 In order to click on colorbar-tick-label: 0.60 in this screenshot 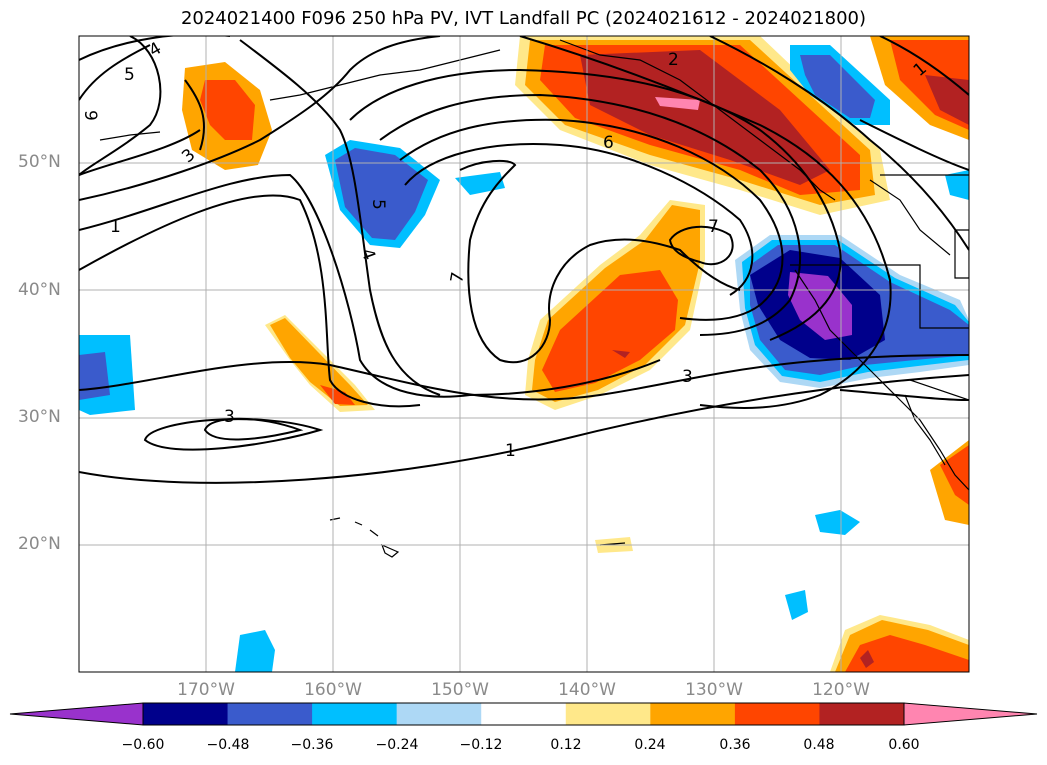, I will do `click(904, 745)`.